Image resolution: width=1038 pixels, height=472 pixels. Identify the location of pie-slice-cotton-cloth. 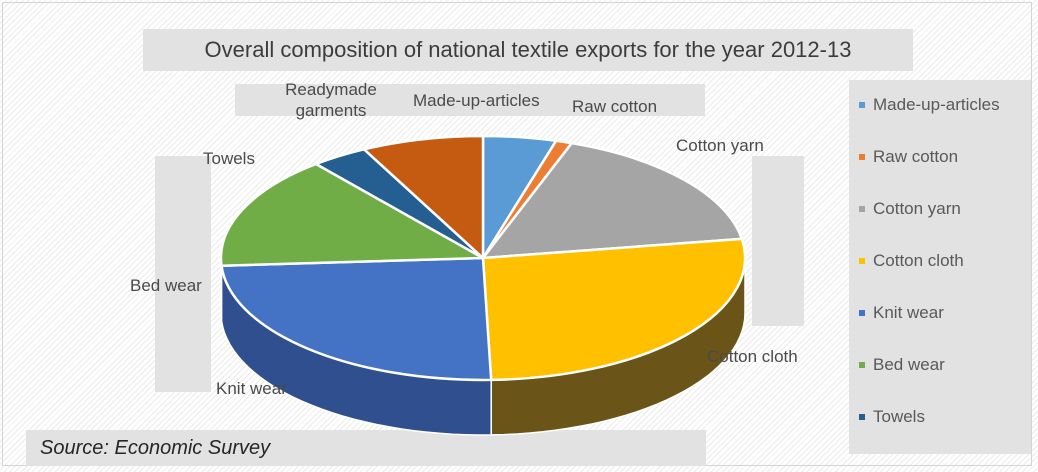
(614, 309).